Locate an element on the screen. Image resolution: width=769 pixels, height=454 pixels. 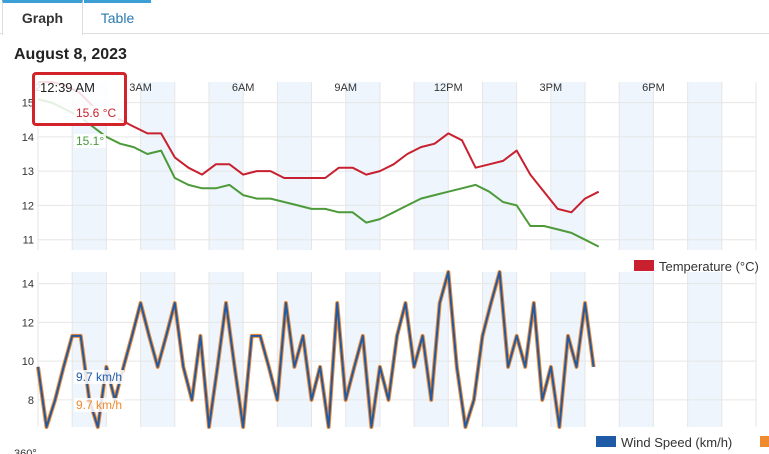
tab-bar: Graph Table is located at coordinates (384, 17).